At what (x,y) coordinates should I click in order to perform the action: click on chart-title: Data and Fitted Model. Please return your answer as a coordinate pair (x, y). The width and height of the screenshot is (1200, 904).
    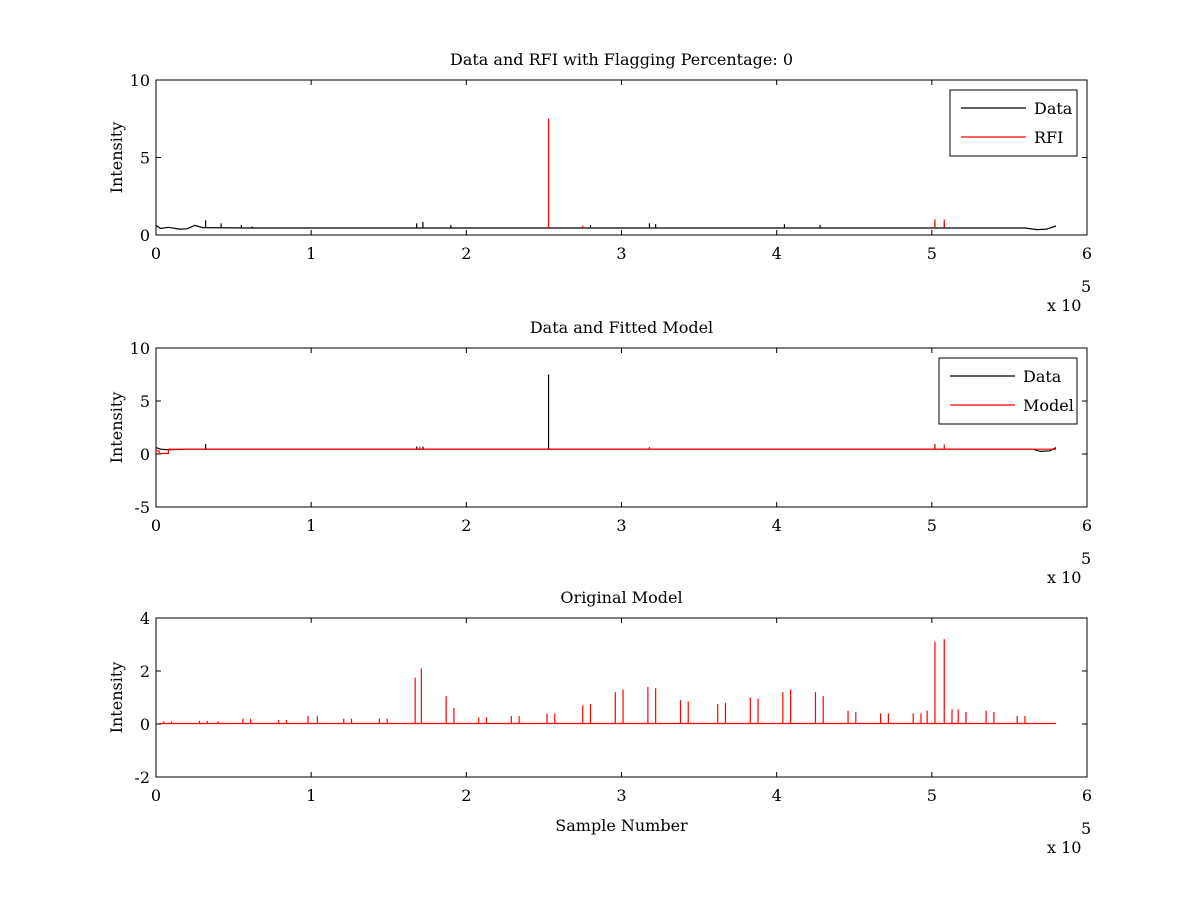
    Looking at the image, I should click on (621, 327).